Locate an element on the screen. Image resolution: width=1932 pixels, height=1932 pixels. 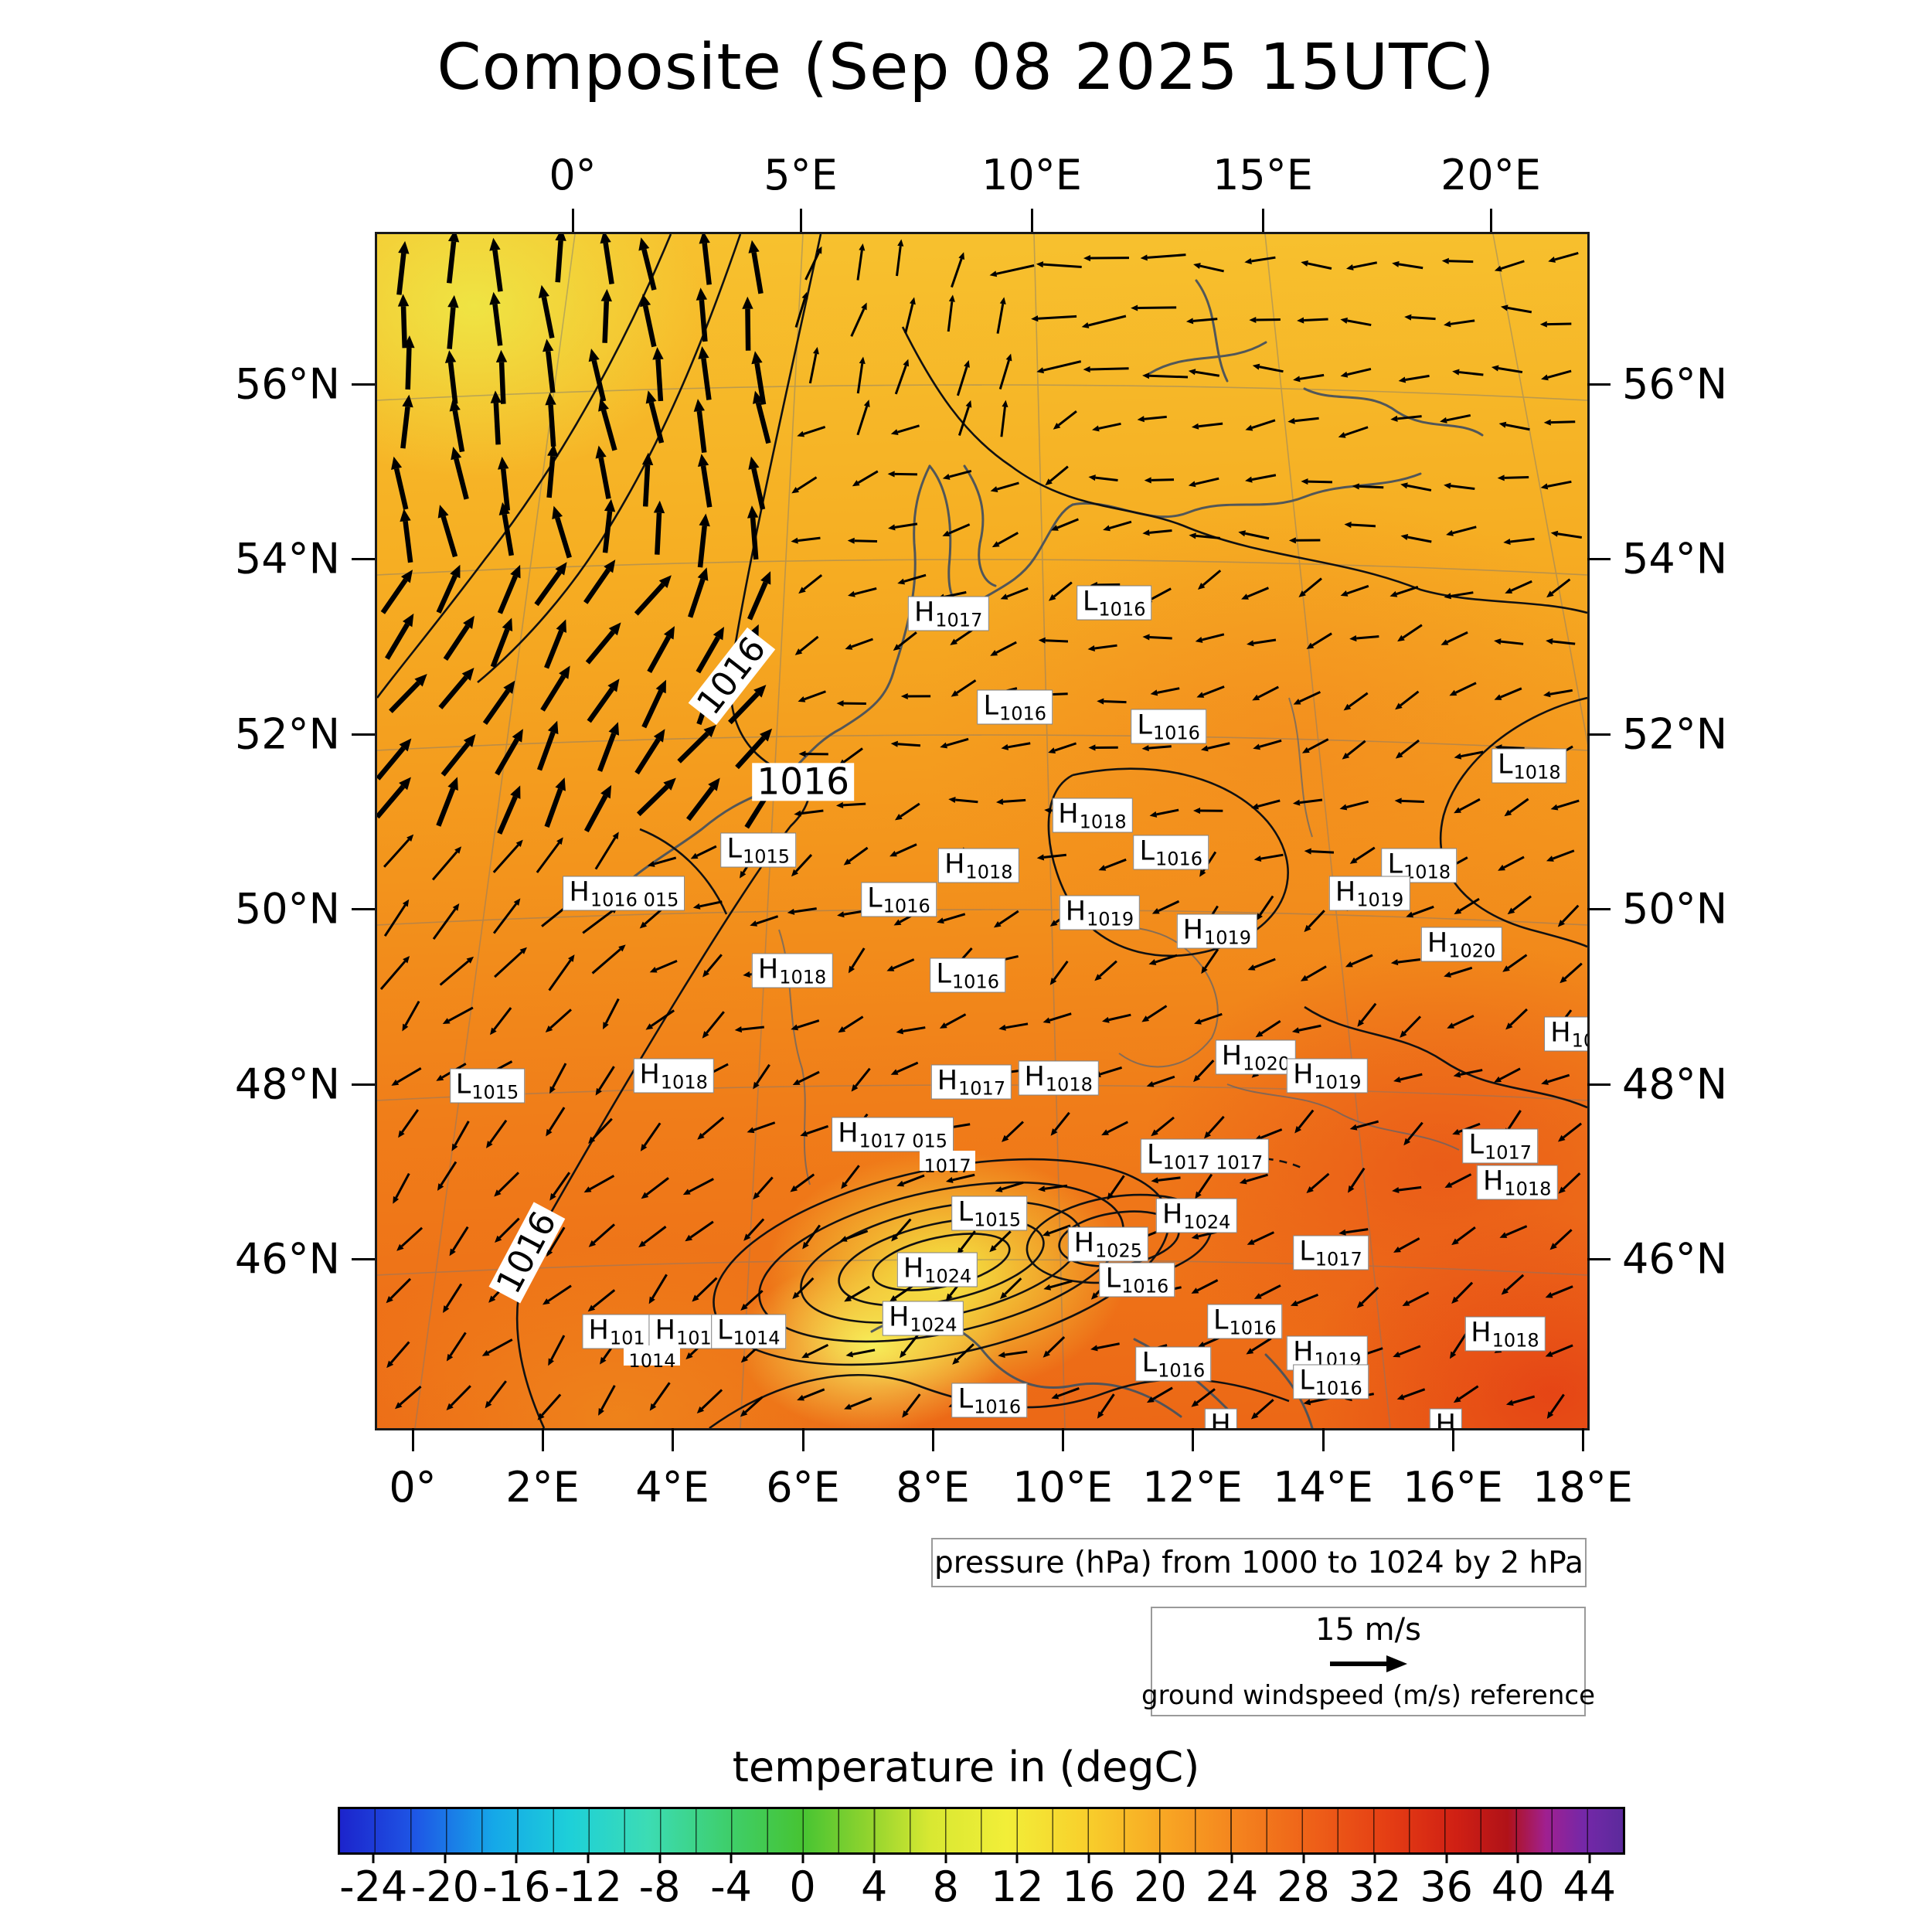
pressure-marker: 1017 is located at coordinates (947, 1163).